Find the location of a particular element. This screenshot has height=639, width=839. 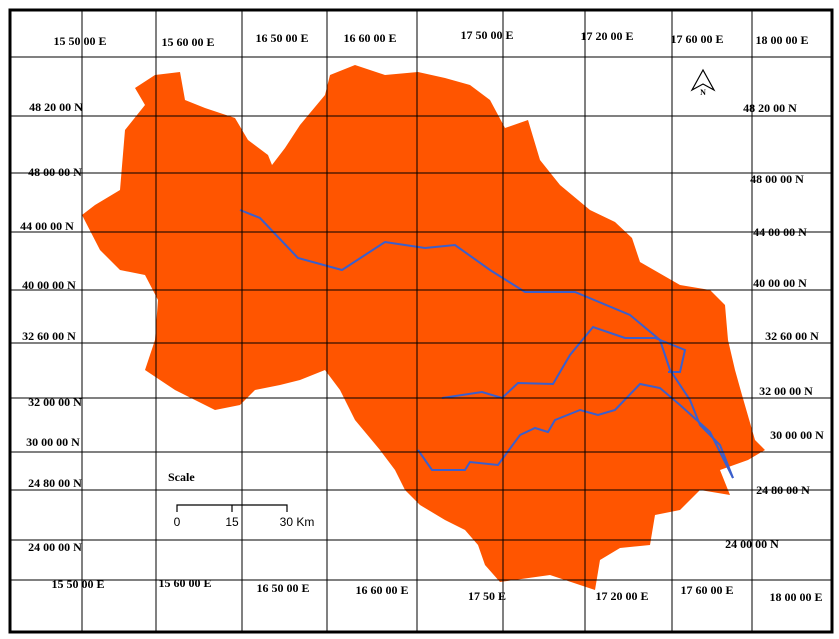

top-label: 16 60 00 E is located at coordinates (369, 38).